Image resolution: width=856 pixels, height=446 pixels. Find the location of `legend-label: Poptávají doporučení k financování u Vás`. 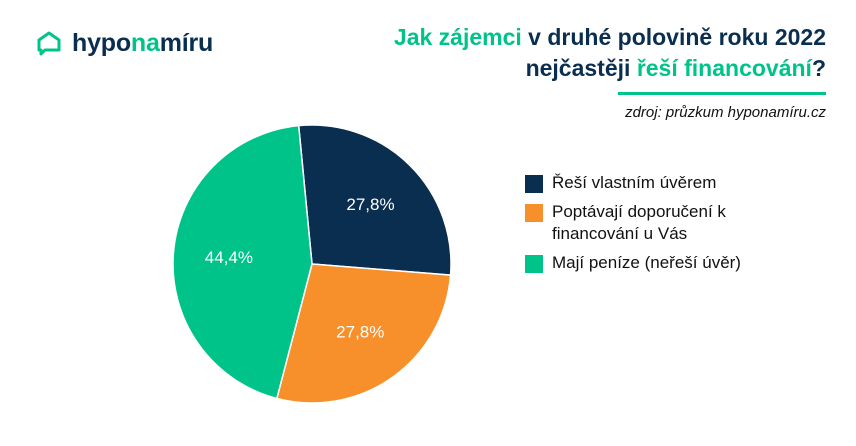

legend-label: Poptávají doporučení k financování u Vás is located at coordinates (639, 222).